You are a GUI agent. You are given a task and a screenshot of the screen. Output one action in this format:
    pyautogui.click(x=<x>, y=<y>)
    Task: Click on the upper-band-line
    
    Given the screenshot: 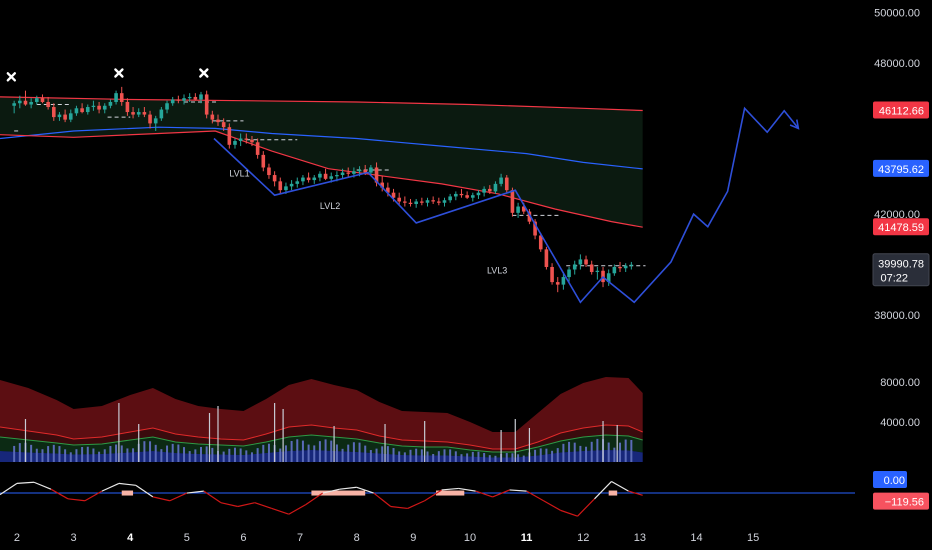 What is the action you would take?
    pyautogui.click(x=321, y=104)
    